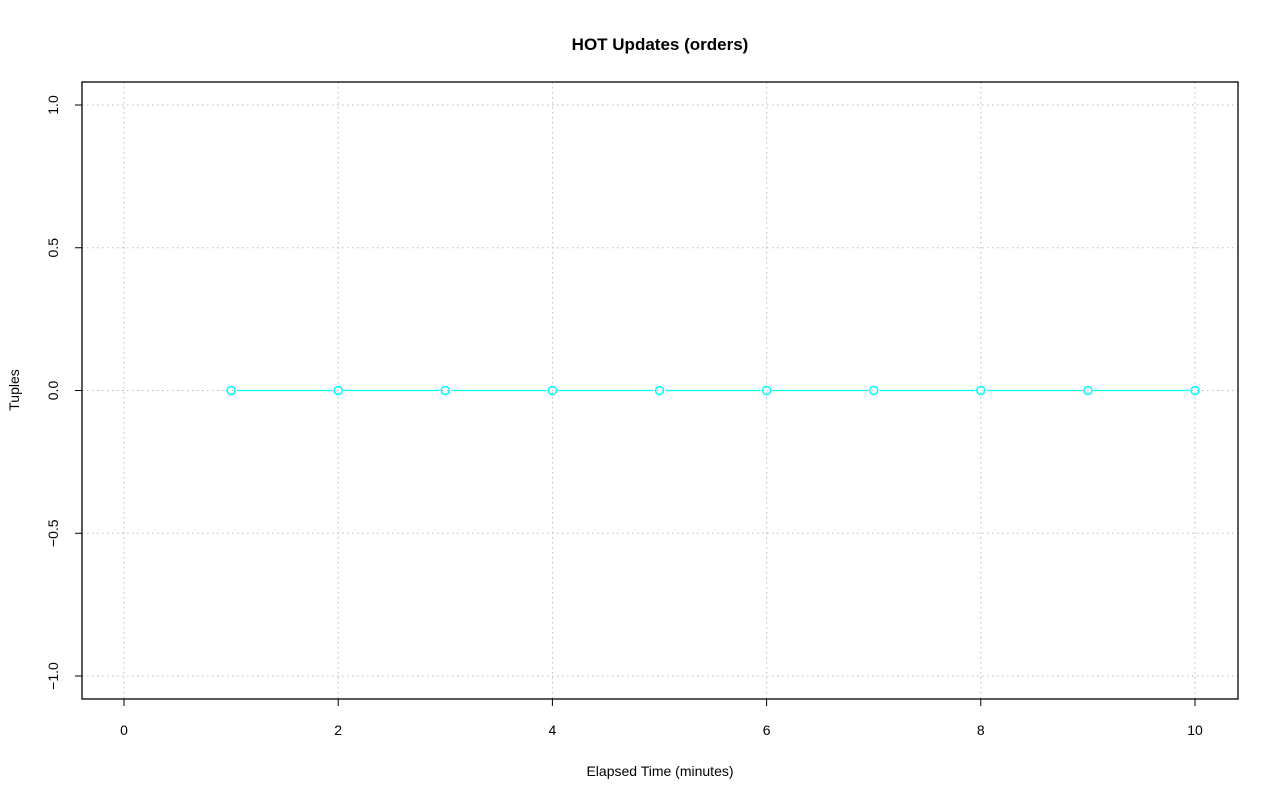 The height and width of the screenshot is (806, 1280). Describe the element at coordinates (660, 44) in the screenshot. I see `chart-title: HOT Updates (orders)` at that location.